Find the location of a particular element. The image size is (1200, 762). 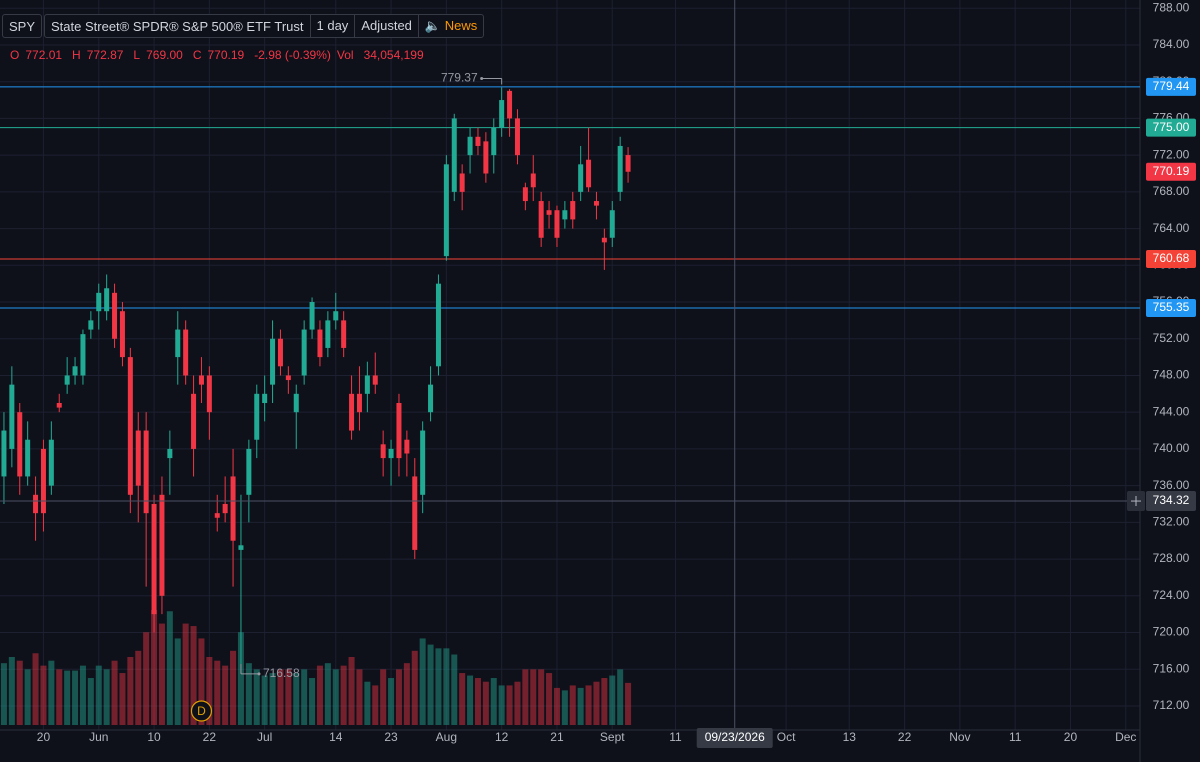

y-tick-label: 728.00 is located at coordinates (1171, 558).